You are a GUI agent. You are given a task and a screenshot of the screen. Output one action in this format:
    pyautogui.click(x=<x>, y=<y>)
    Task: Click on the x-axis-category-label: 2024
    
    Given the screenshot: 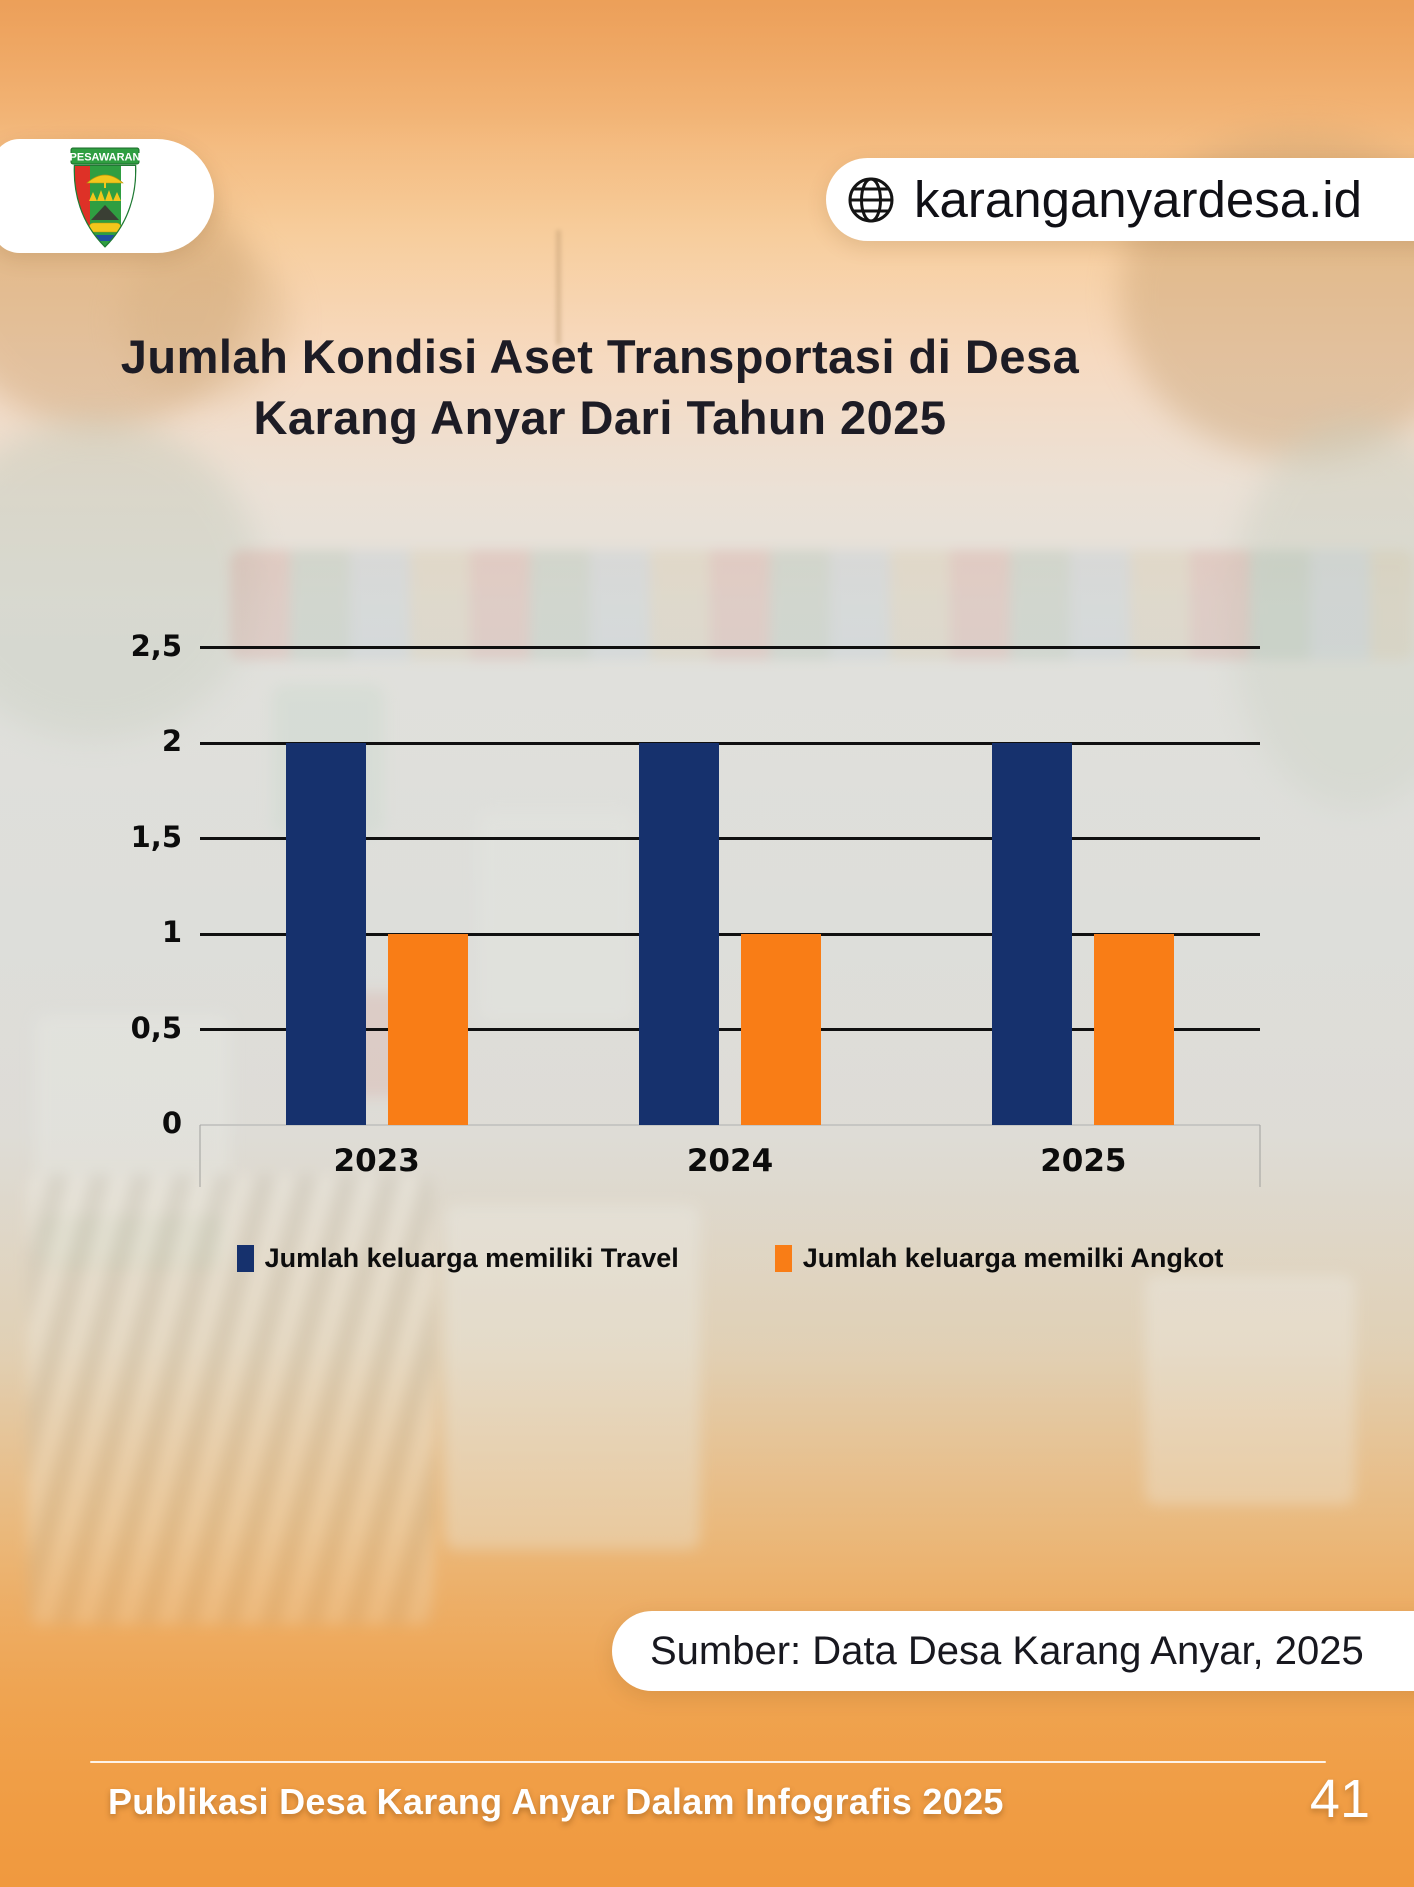 What is the action you would take?
    pyautogui.click(x=730, y=1161)
    